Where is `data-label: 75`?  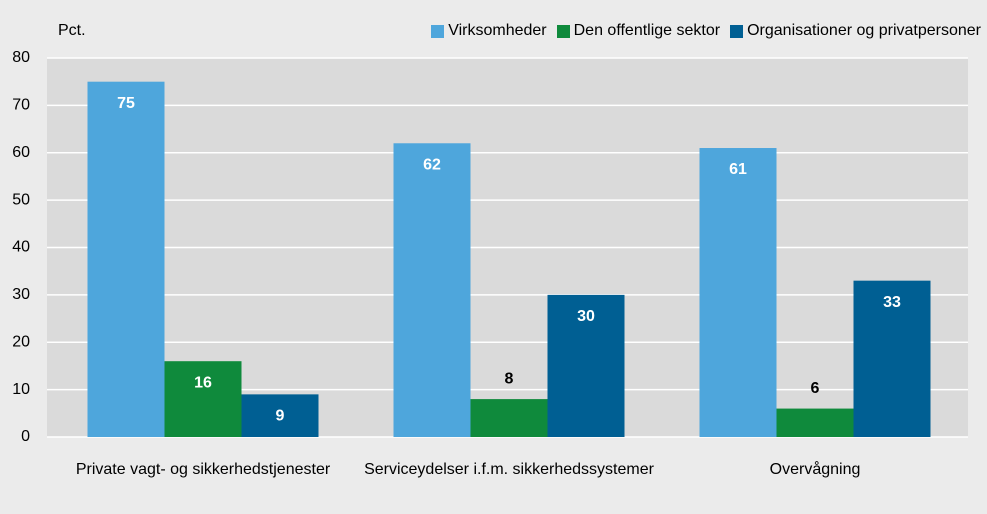
data-label: 75 is located at coordinates (126, 103).